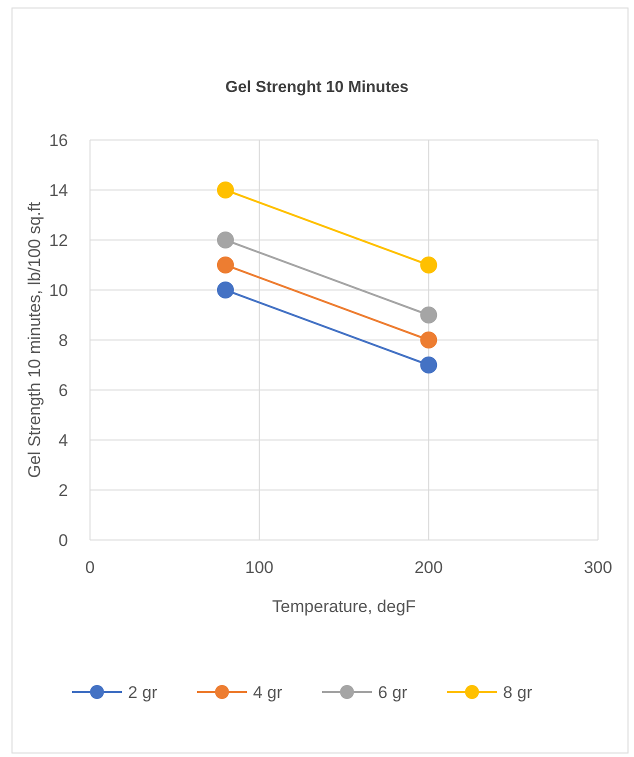  What do you see at coordinates (63, 390) in the screenshot?
I see `y-tick-label: 6` at bounding box center [63, 390].